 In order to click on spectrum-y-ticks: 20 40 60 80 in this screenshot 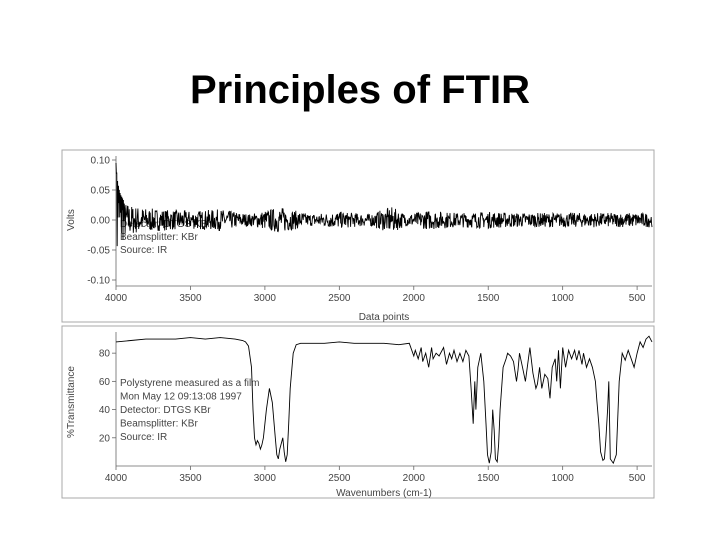, I will do `click(107, 396)`.